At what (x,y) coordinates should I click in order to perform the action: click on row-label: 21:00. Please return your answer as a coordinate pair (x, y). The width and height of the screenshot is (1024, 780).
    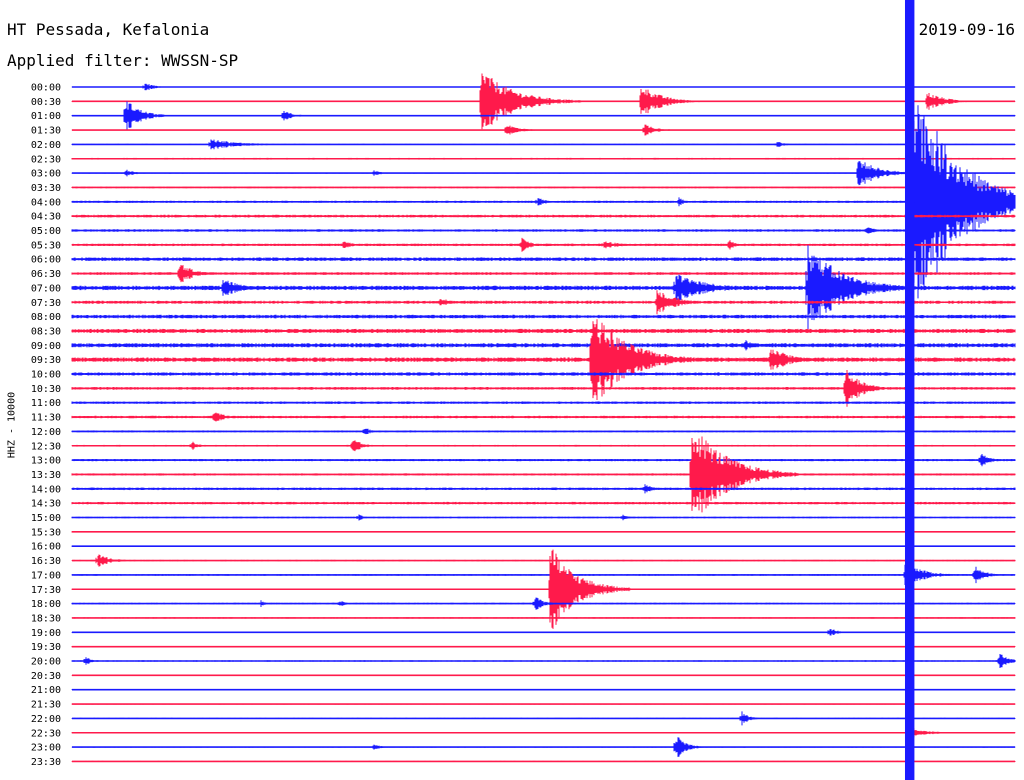
    Looking at the image, I should click on (46, 690).